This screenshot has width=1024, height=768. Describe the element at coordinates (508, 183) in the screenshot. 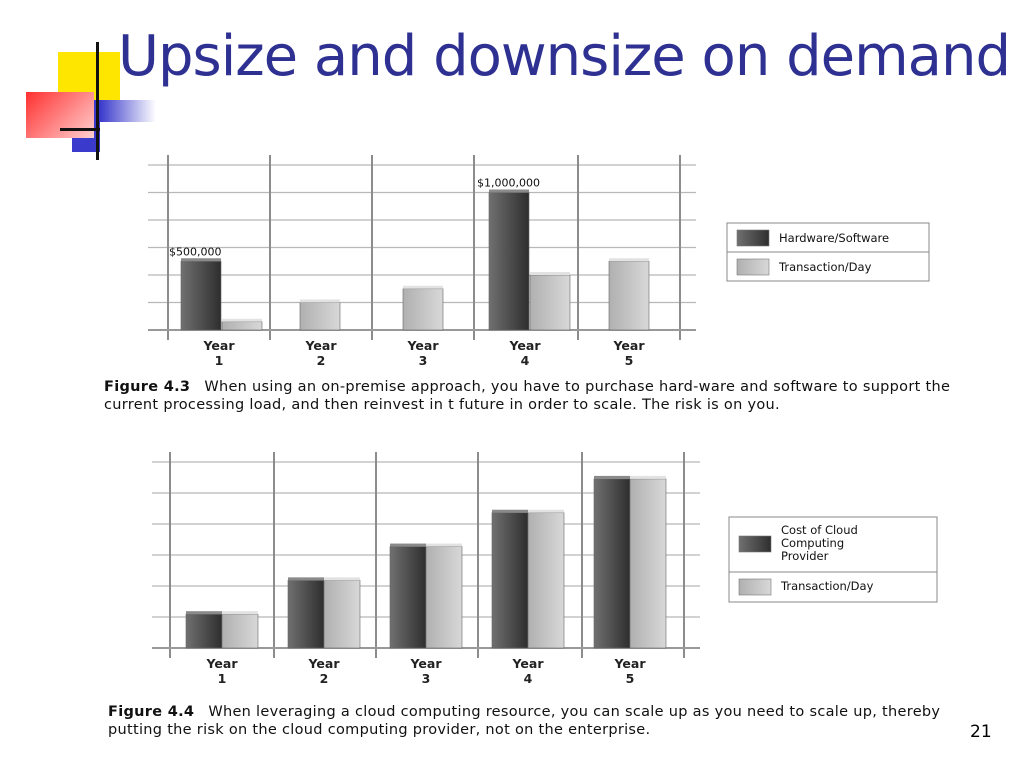

I see `data-label: $1,000,000` at that location.